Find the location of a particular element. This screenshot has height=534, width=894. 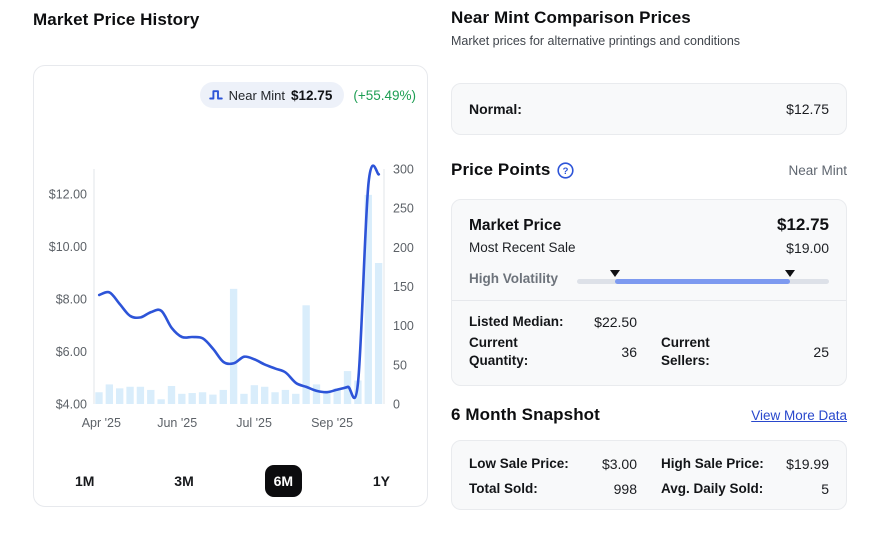

current-sellers-label: Current Sellers: is located at coordinates (685, 352).